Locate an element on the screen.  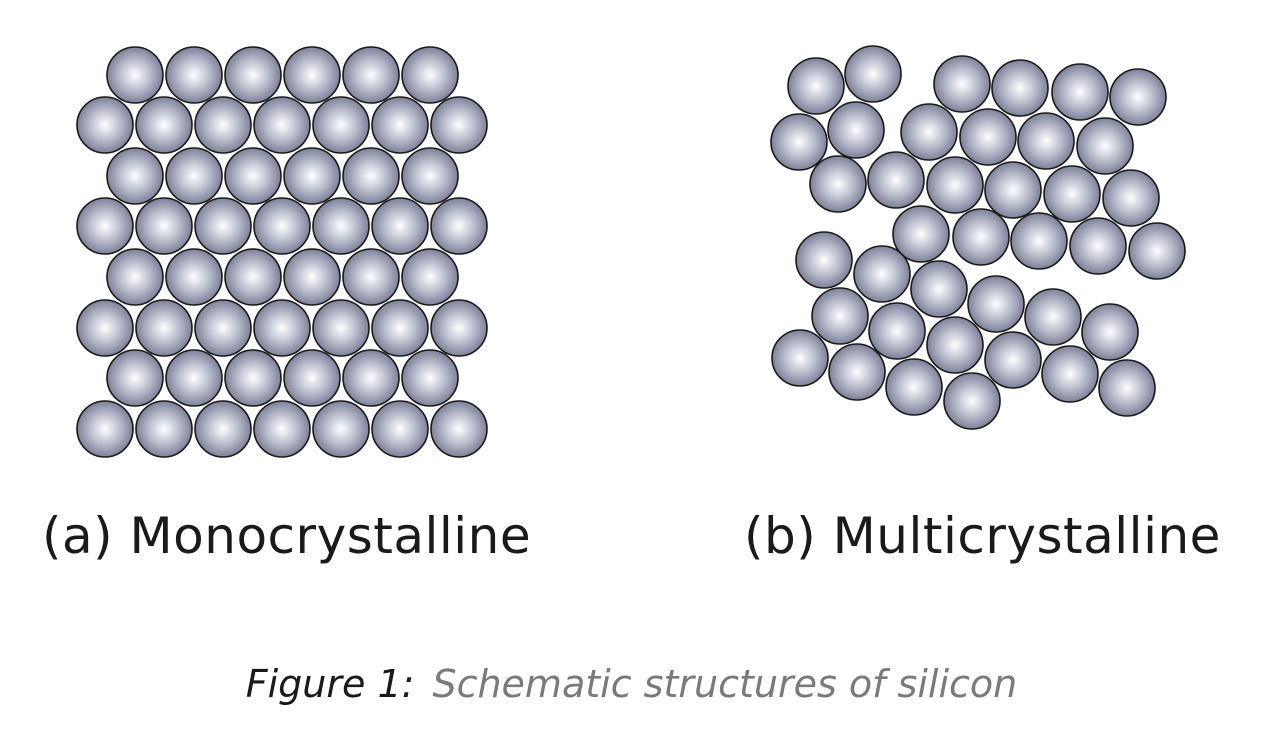
figure-caption: Figure 1: Schematic structures of silicon is located at coordinates (631, 684).